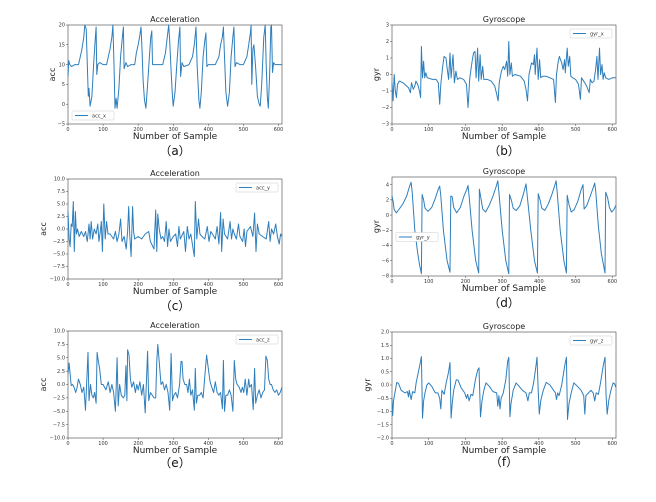 Image resolution: width=656 pixels, height=502 pixels. Describe the element at coordinates (597, 341) in the screenshot. I see `legend-label: gyr_z` at that location.